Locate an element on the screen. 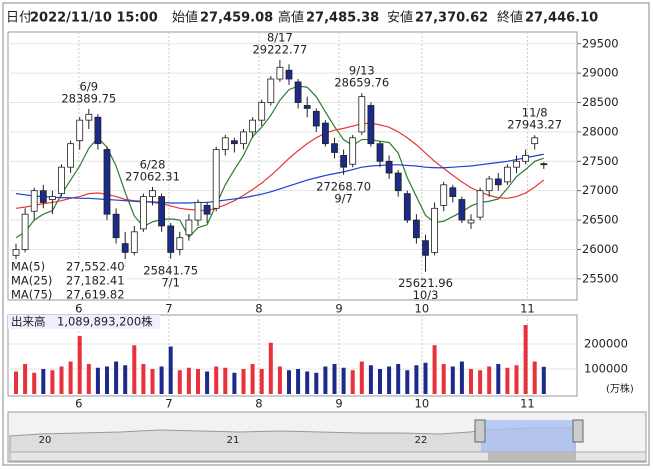 This screenshot has height=470, width=653. annotation-price: 27062.31 is located at coordinates (152, 177).